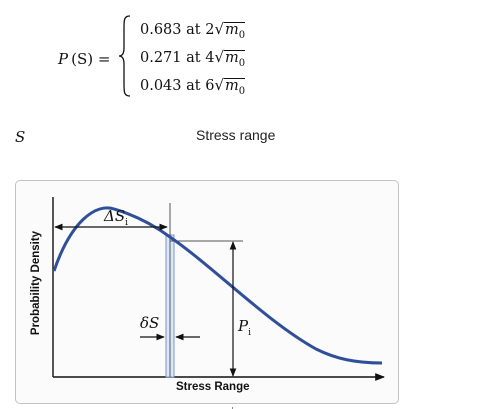 Image resolution: width=501 pixels, height=409 pixels. Describe the element at coordinates (193, 30) in the screenshot. I see `formula-case-1: 0.683 at 2√m0` at that location.